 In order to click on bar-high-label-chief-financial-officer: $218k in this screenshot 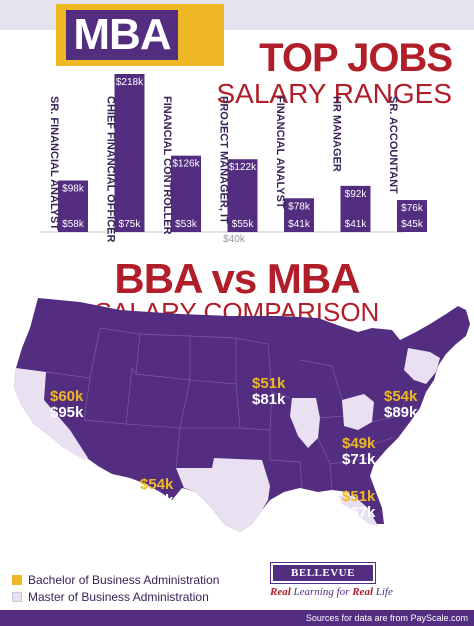, I will do `click(130, 82)`.